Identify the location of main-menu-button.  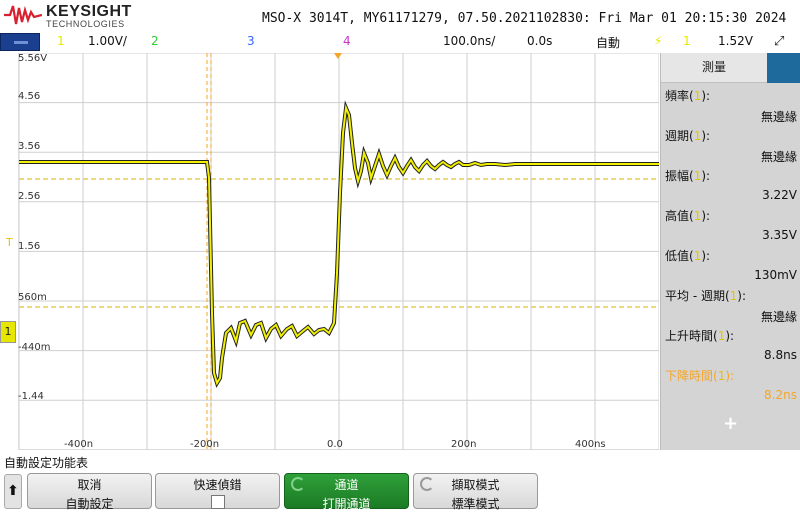
(20, 42).